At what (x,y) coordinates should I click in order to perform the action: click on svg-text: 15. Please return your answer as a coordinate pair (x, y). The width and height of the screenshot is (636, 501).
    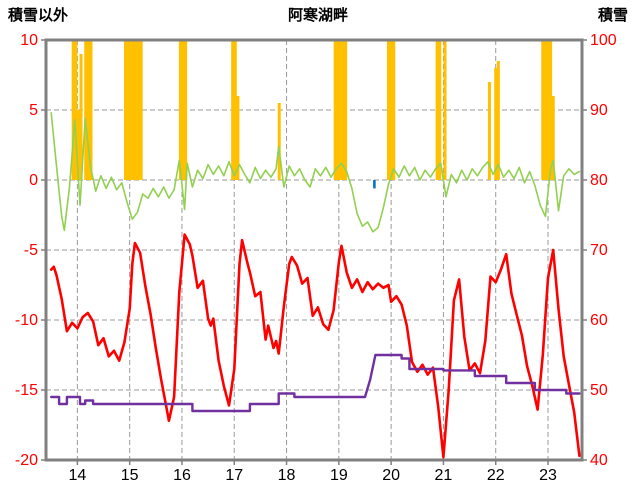
    Looking at the image, I should click on (130, 475).